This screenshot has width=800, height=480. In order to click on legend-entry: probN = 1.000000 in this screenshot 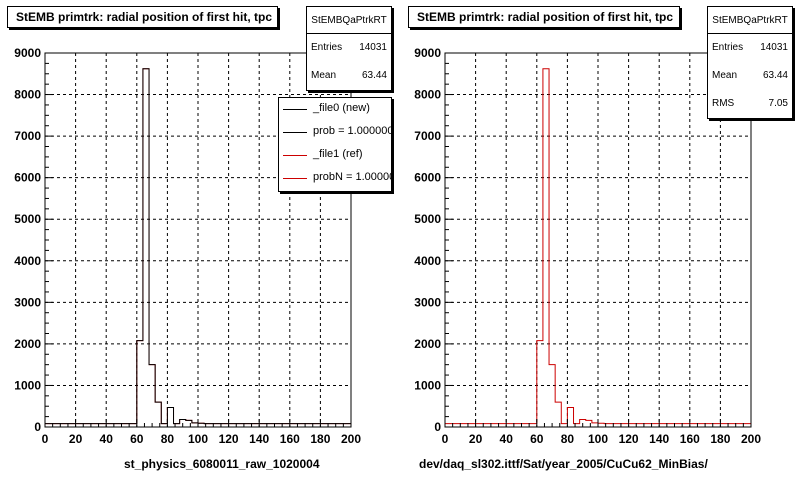, I will do `click(335, 178)`.